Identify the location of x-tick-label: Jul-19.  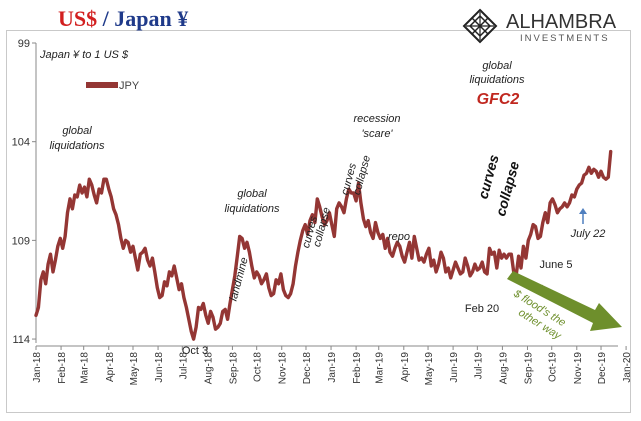
(478, 366).